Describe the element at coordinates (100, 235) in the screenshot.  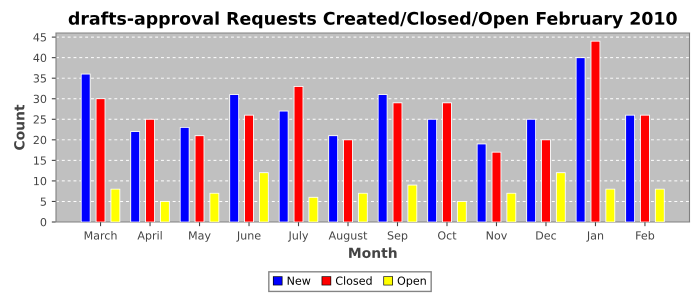
I see `x-tick-label: March` at that location.